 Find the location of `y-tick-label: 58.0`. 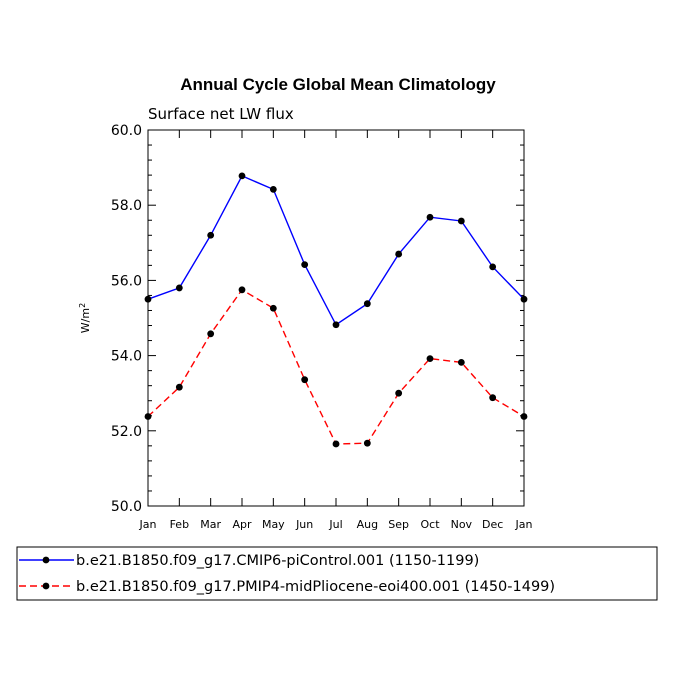

y-tick-label: 58.0 is located at coordinates (126, 206).